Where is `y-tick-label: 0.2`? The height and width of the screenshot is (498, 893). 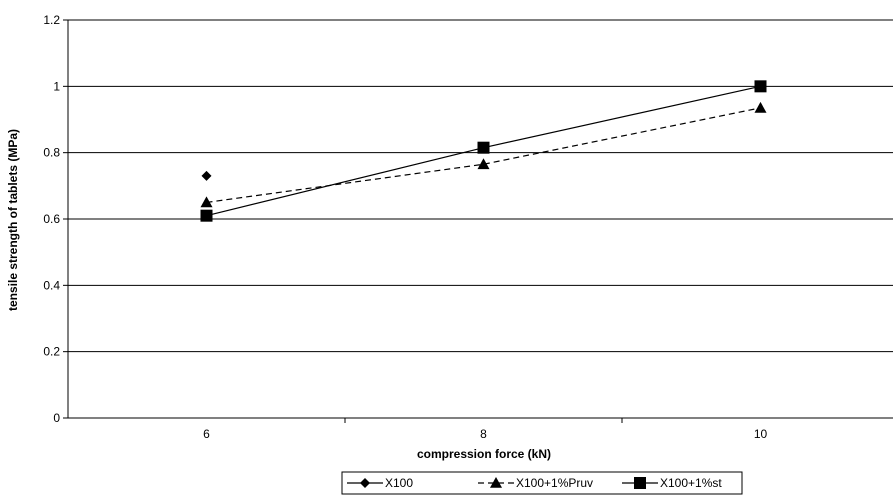 y-tick-label: 0.2 is located at coordinates (51, 352).